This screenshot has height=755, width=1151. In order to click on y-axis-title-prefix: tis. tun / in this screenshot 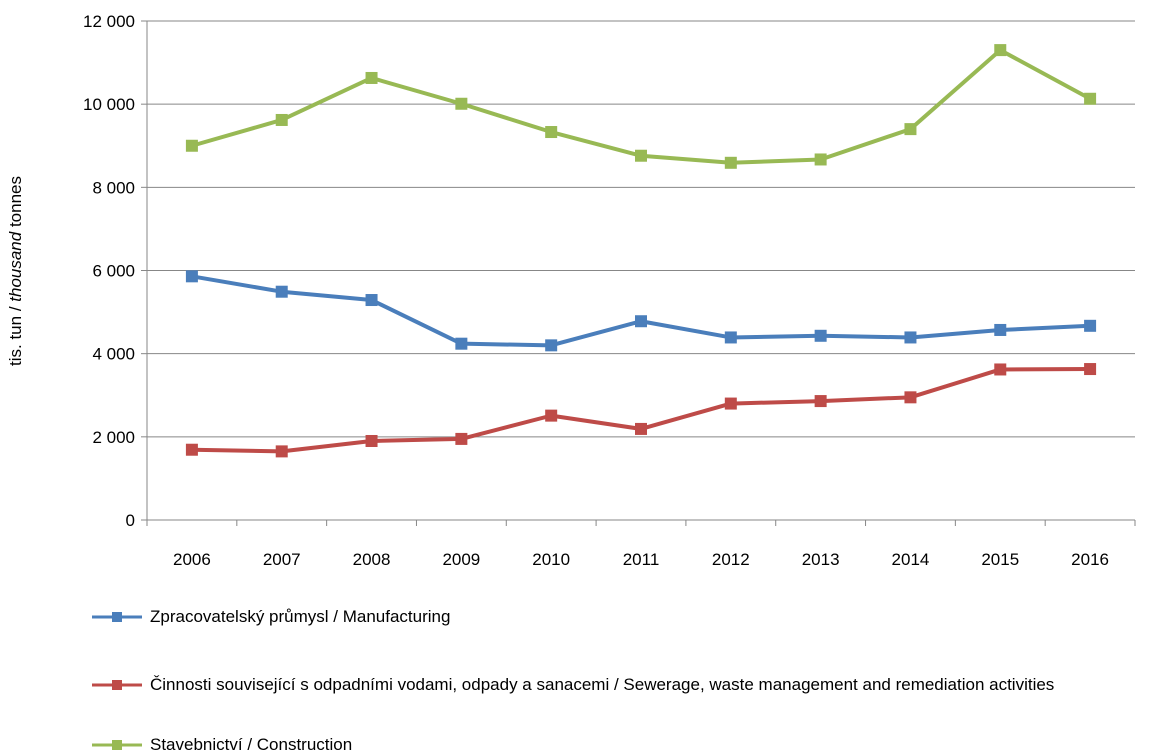, I will do `click(15, 334)`.